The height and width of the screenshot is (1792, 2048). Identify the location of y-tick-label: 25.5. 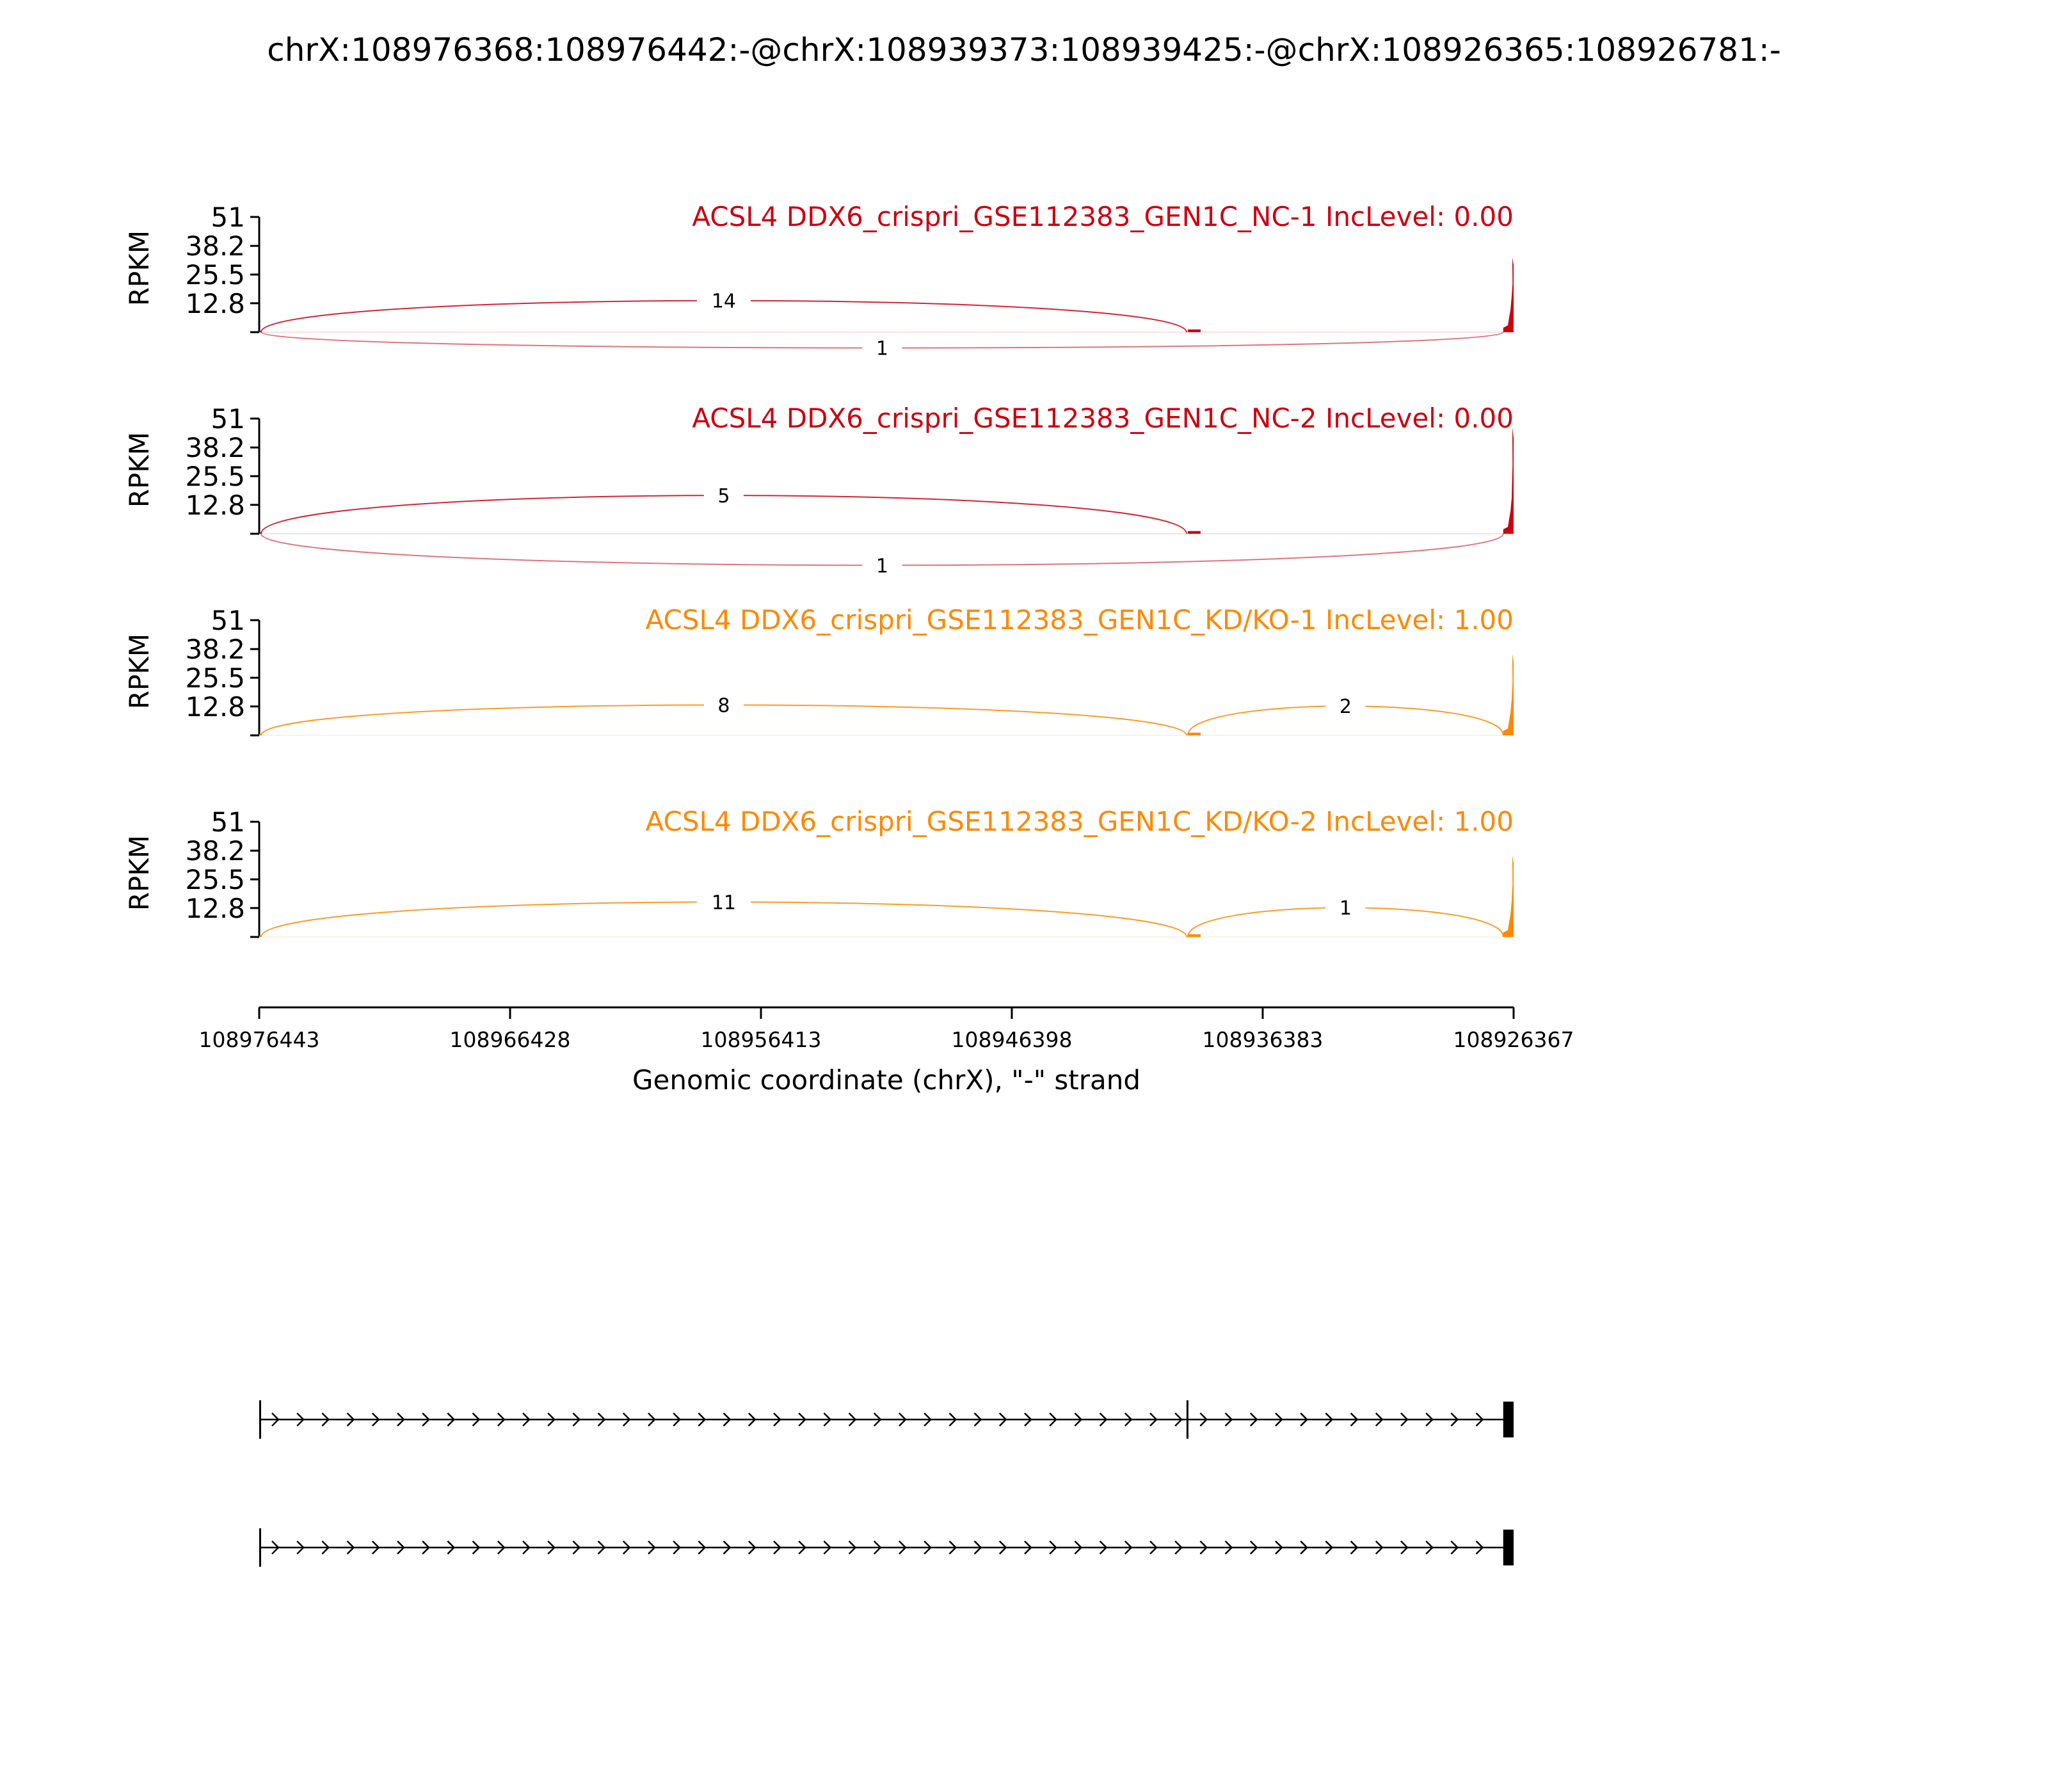
(215, 476).